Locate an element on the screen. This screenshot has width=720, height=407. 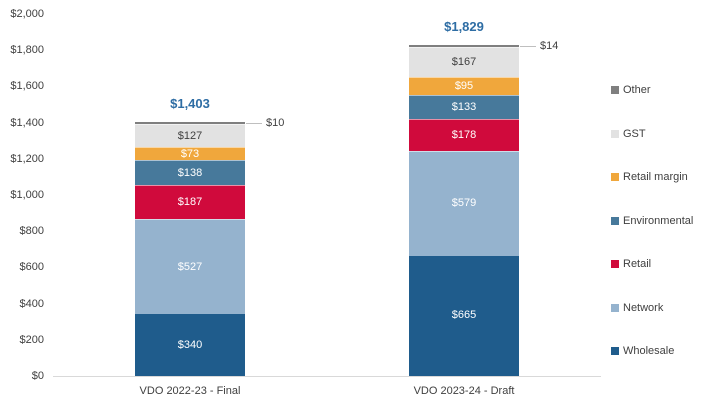
segment-value-label: $178 is located at coordinates (464, 134).